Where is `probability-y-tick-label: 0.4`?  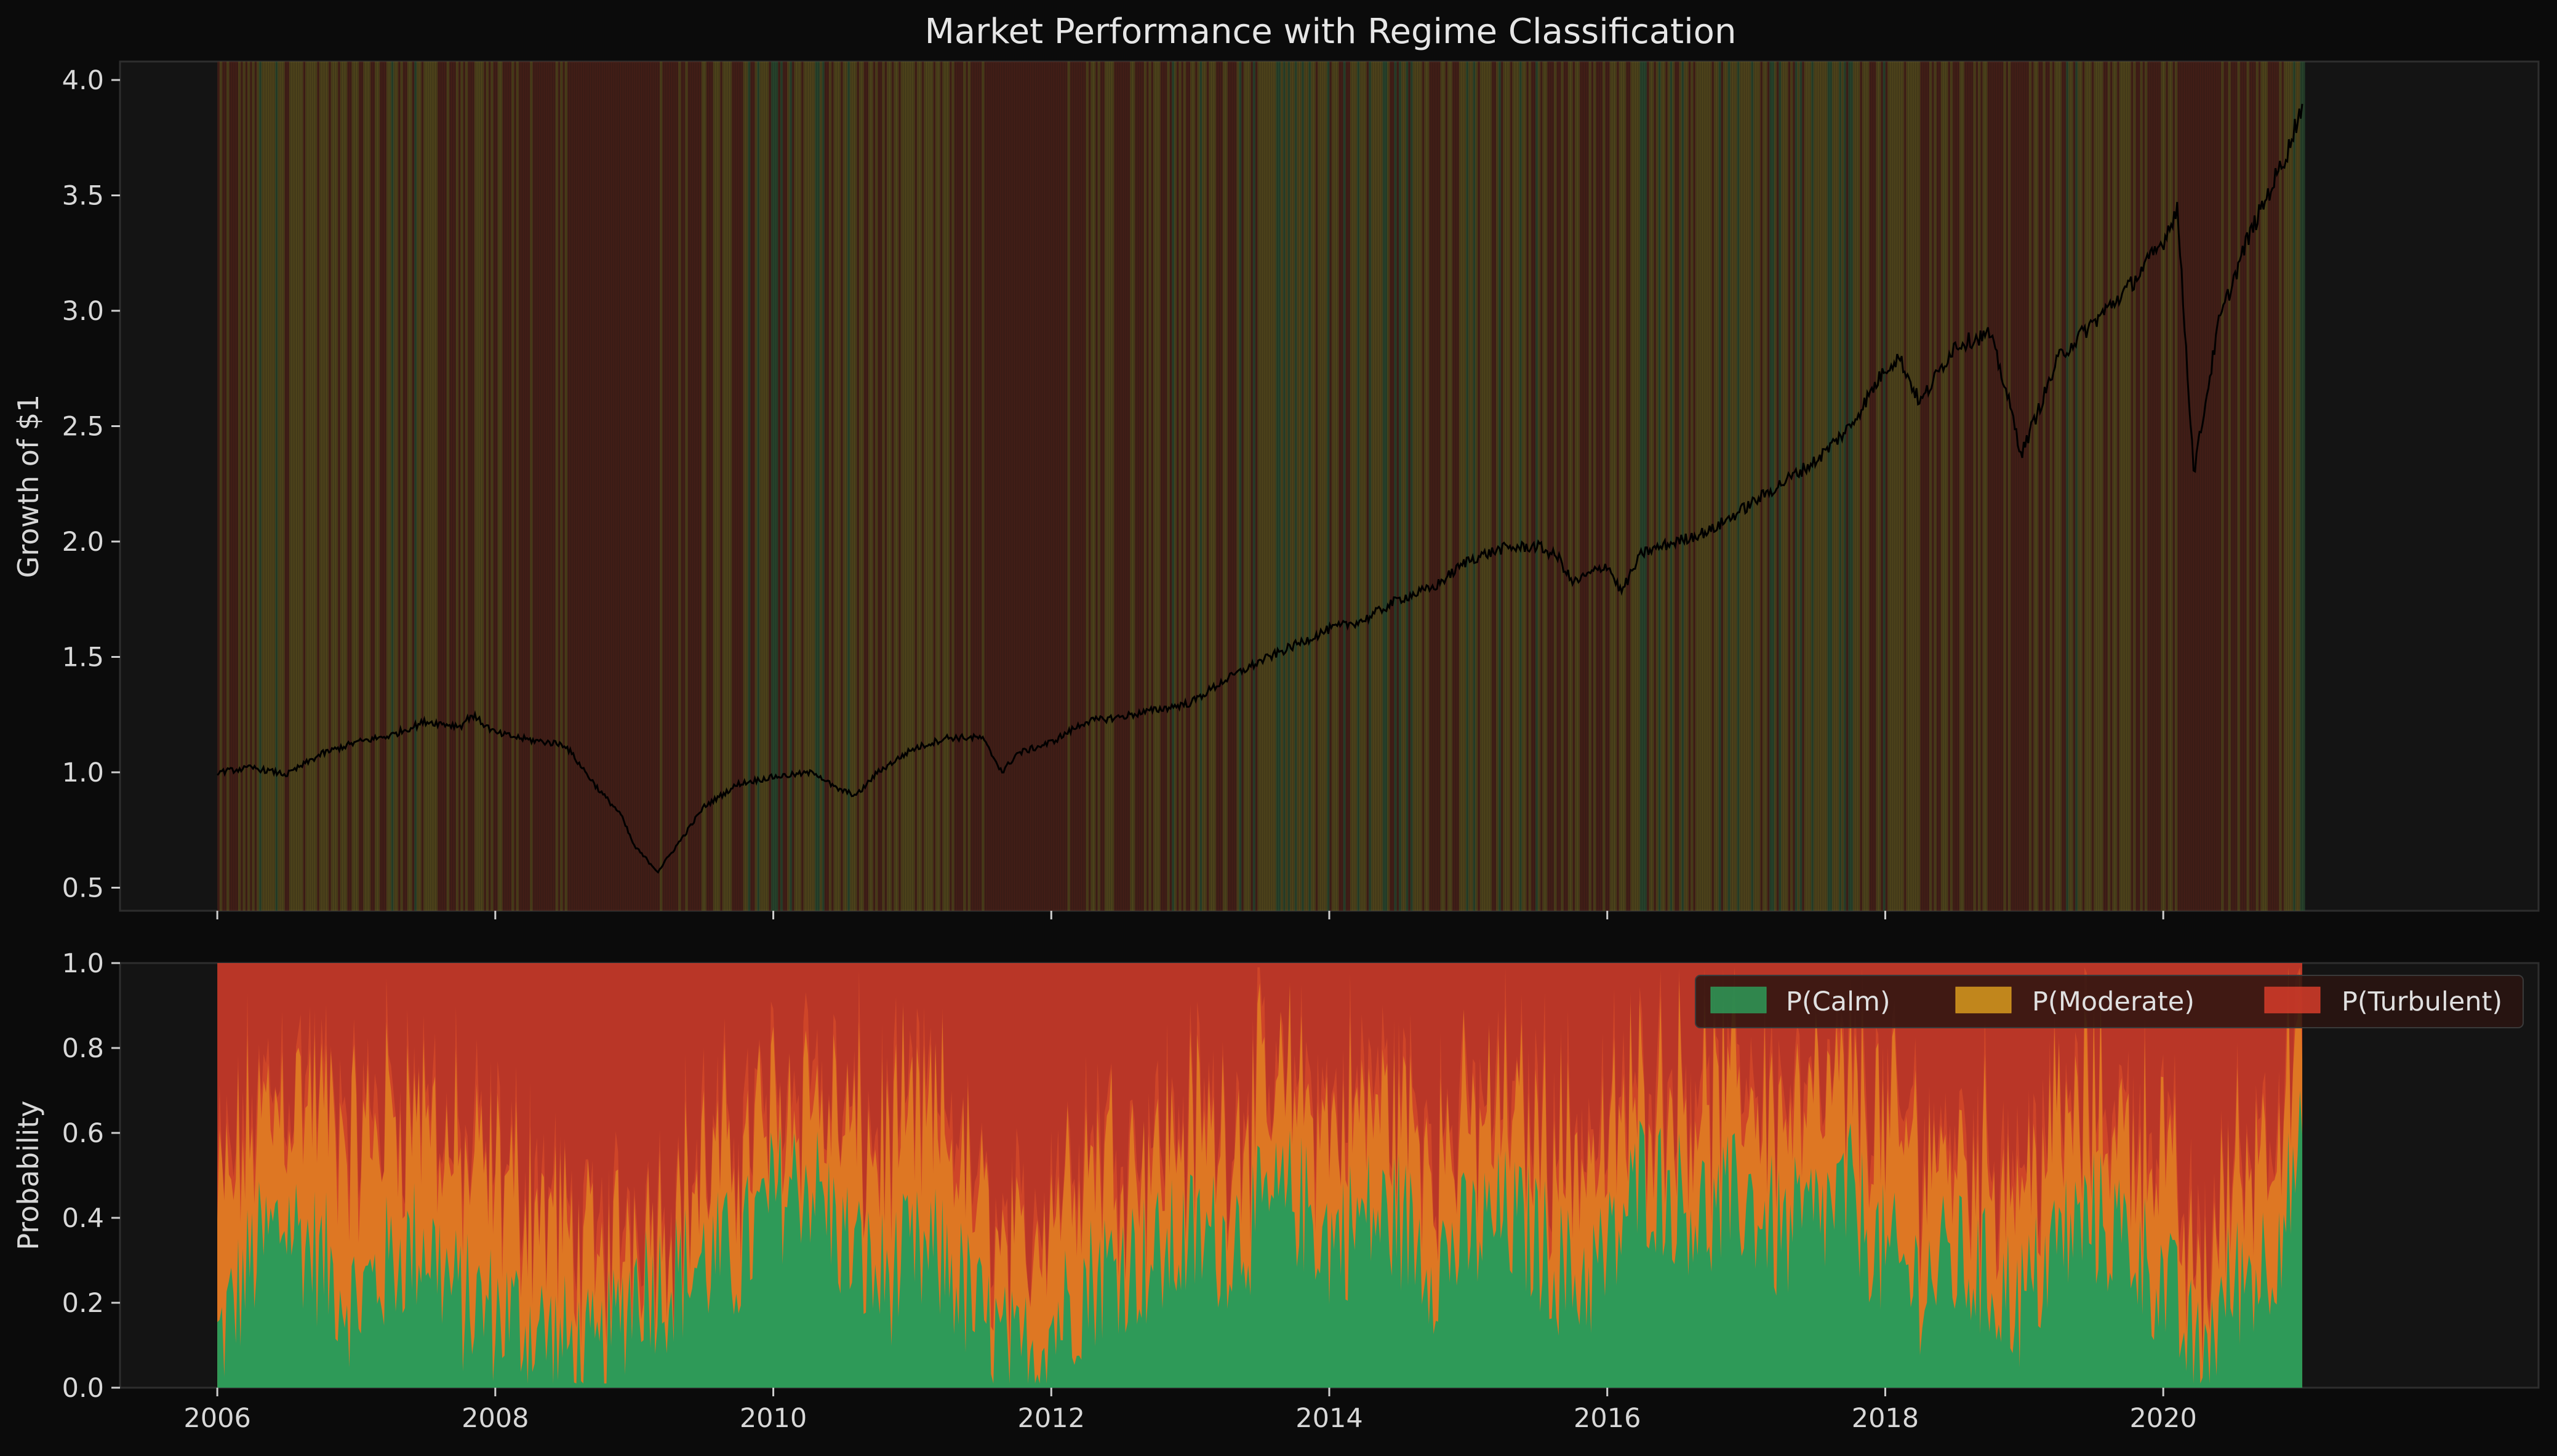 probability-y-tick-label: 0.4 is located at coordinates (83, 1218).